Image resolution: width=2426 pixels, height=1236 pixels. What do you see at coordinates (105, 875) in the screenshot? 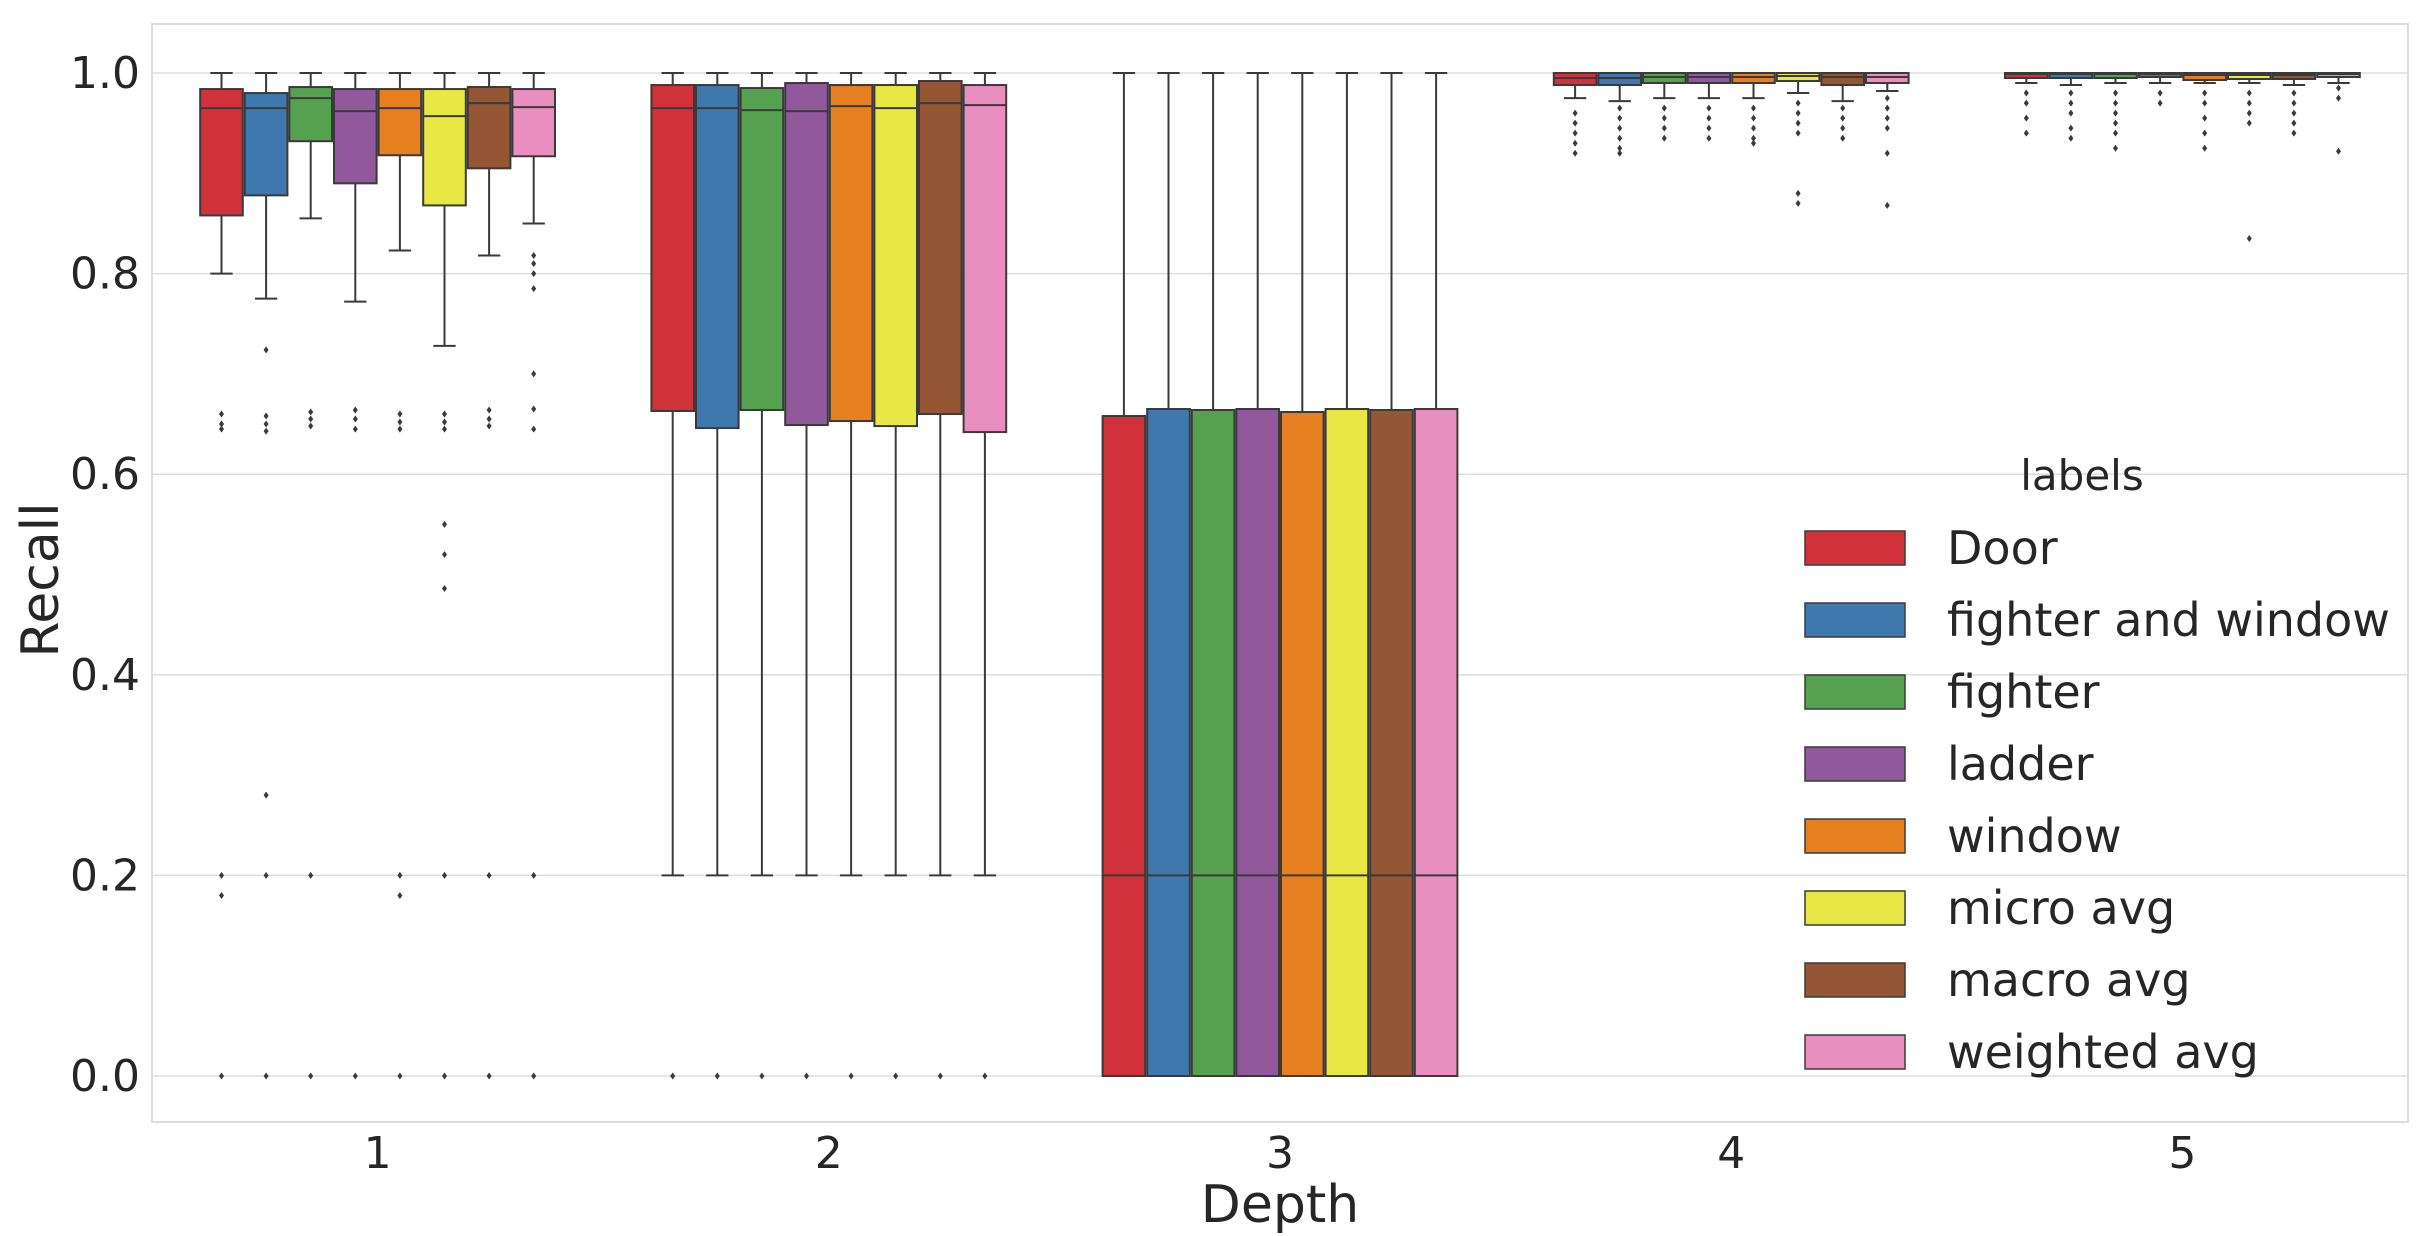
I see `y-tick-label: 0.2` at bounding box center [105, 875].